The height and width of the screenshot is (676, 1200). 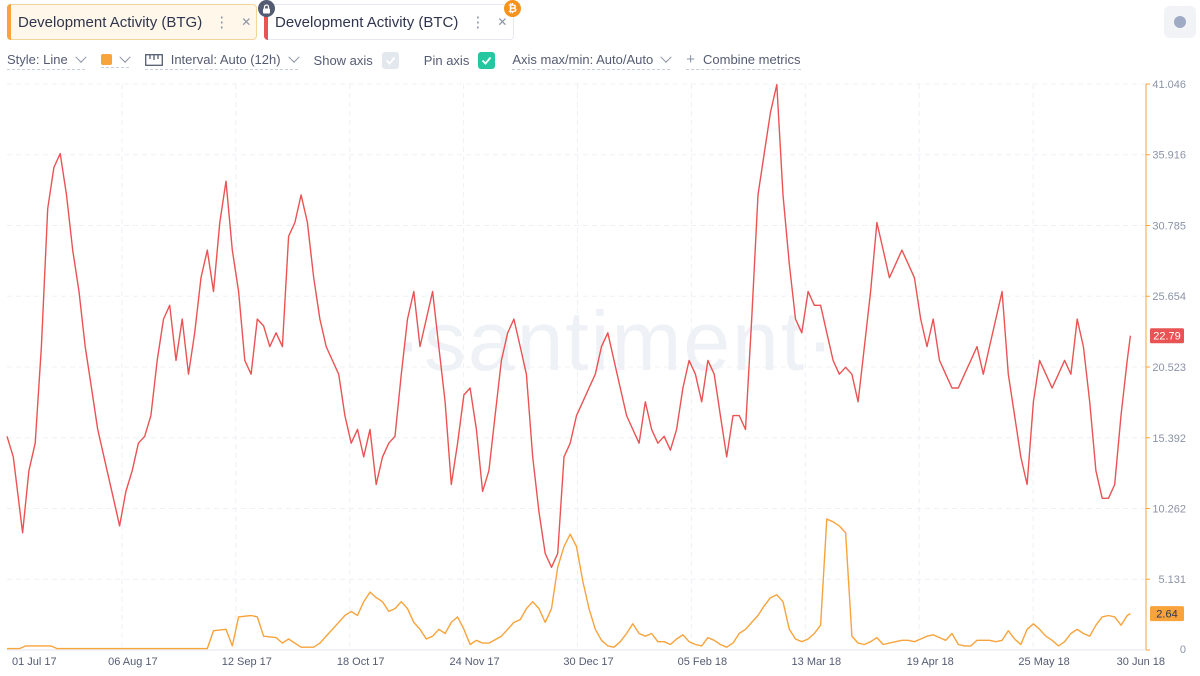 What do you see at coordinates (690, 59) in the screenshot?
I see `plus-icon: +` at bounding box center [690, 59].